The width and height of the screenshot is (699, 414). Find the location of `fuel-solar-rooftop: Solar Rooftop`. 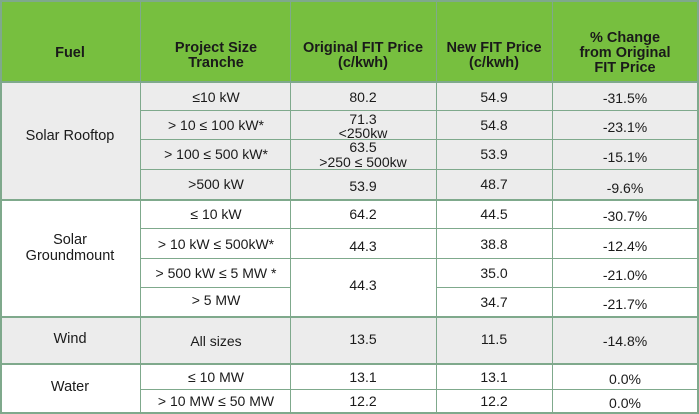

fuel-solar-rooftop: Solar Rooftop is located at coordinates (70, 136).